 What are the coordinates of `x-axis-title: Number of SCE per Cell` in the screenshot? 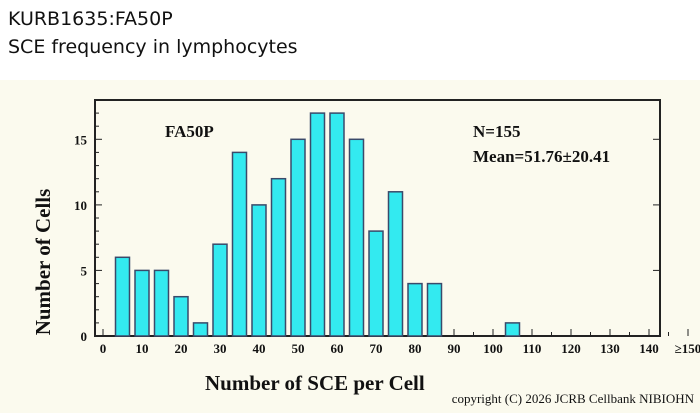 It's located at (315, 383).